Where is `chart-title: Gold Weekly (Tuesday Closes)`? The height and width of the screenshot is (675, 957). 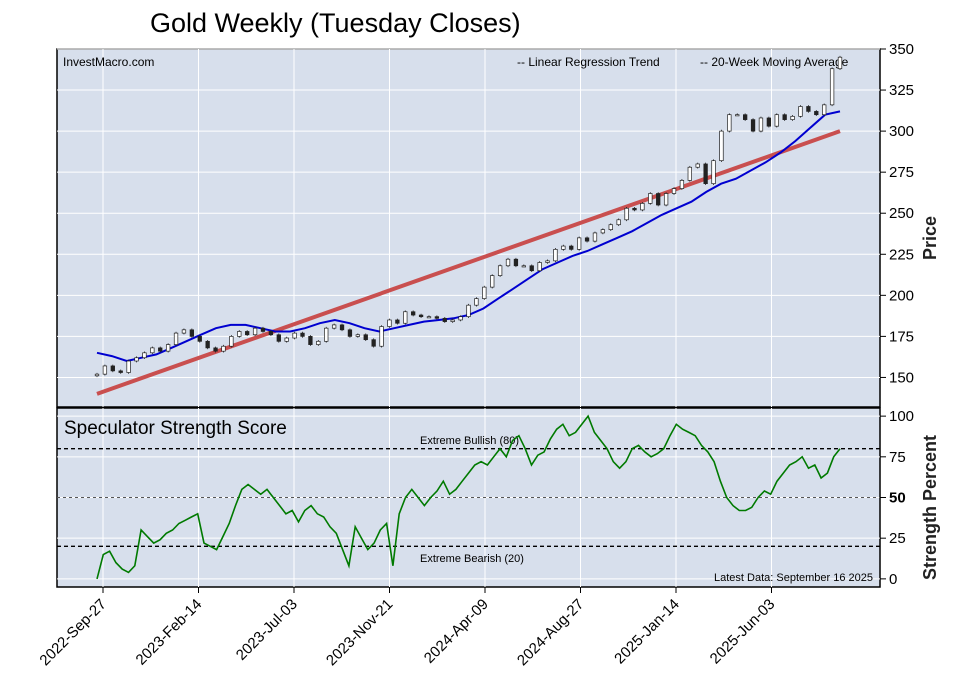
chart-title: Gold Weekly (Tuesday Closes) is located at coordinates (335, 23).